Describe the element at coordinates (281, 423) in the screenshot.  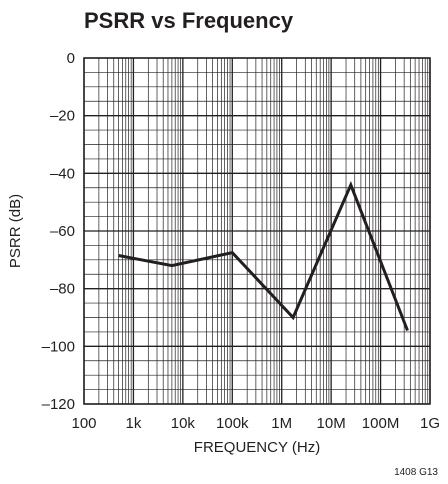
I see `x-tick-label: 1M` at that location.